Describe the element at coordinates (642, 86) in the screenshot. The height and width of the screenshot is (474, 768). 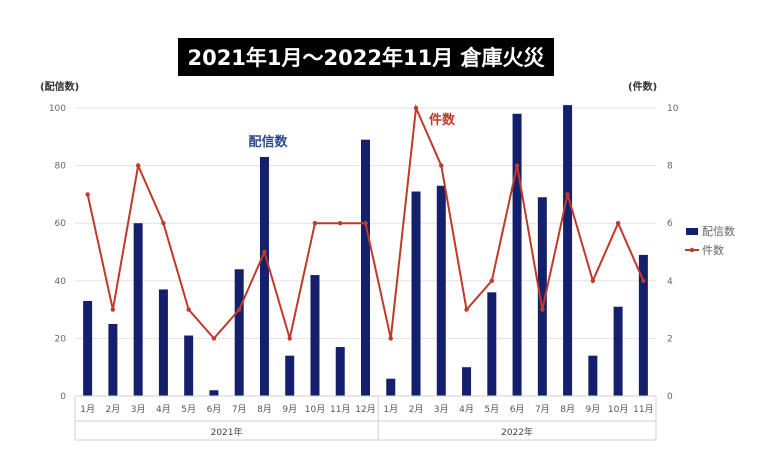
I see `right-axis-unit: (件数)` at that location.